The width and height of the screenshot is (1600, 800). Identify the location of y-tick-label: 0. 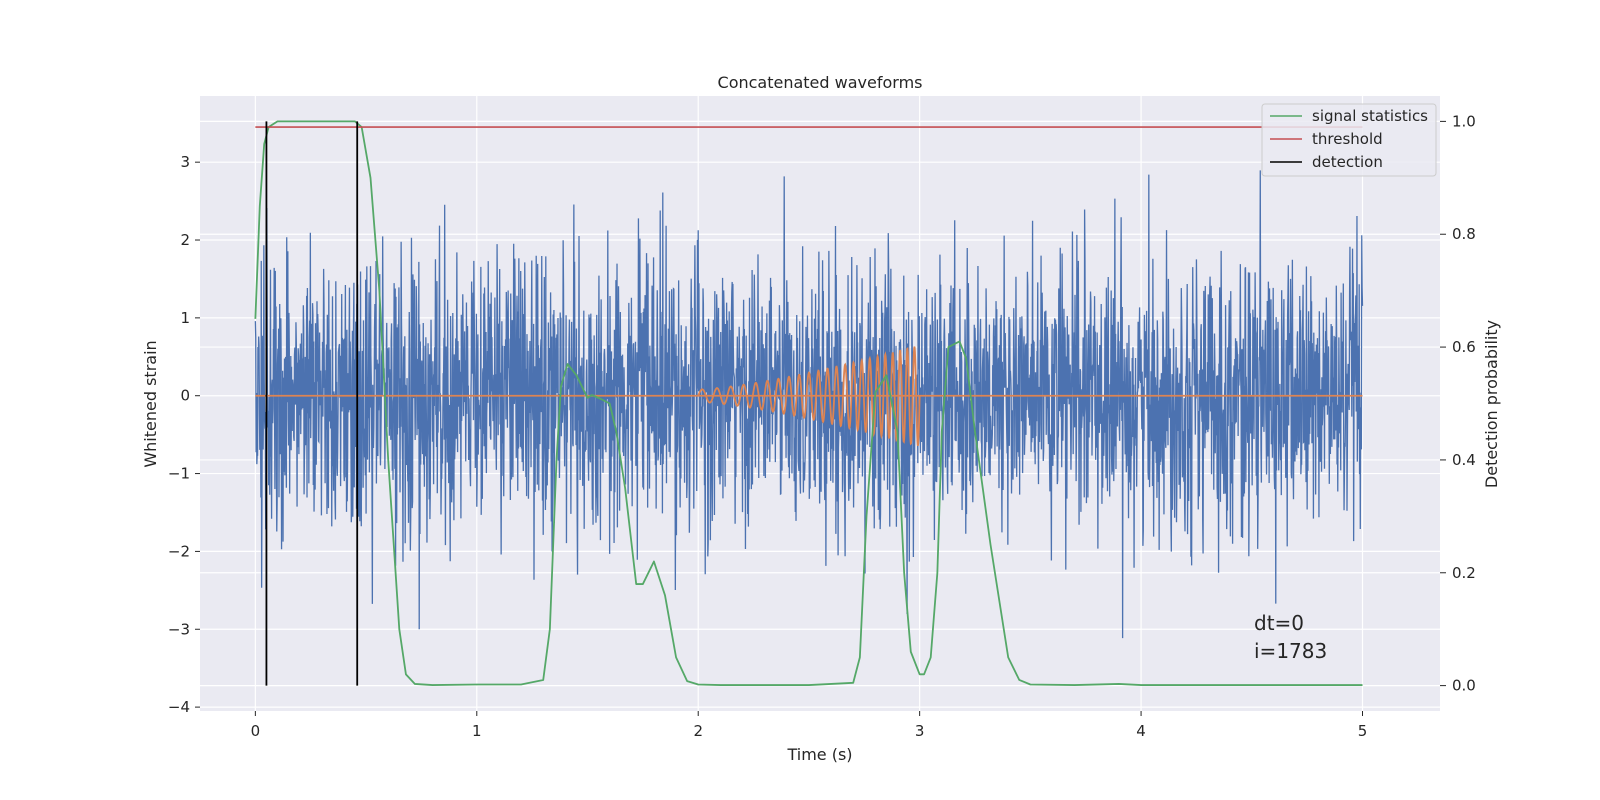
(185, 396).